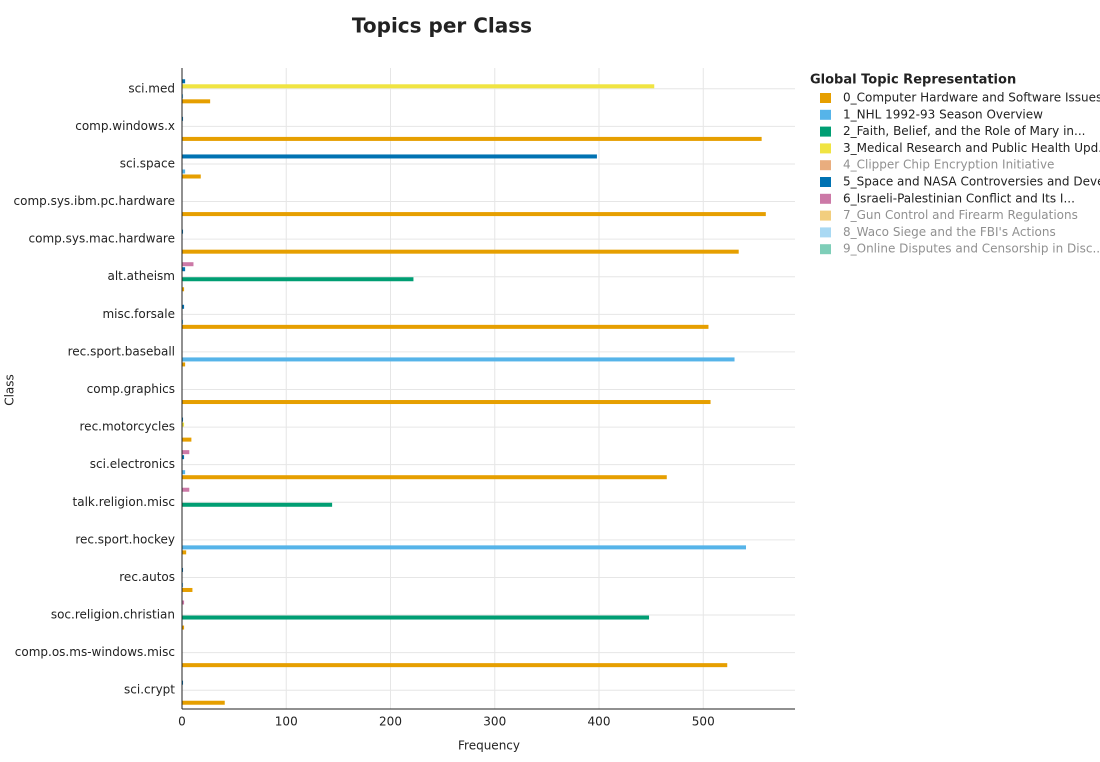 This screenshot has height=762, width=1100. Describe the element at coordinates (132, 464) in the screenshot. I see `y-tick-label: sci.electronics` at that location.